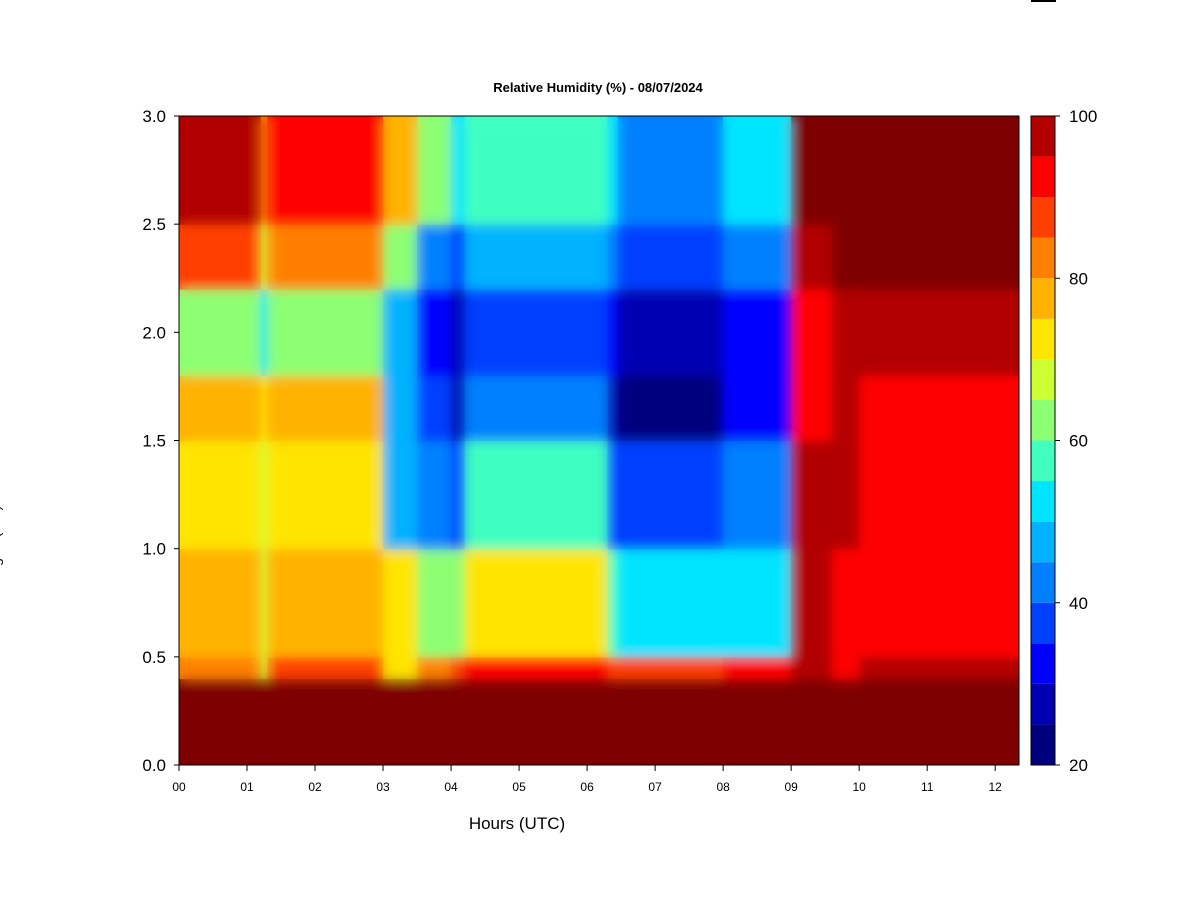 This screenshot has width=1200, height=900. I want to click on y-tick-label: 0.5, so click(154, 657).